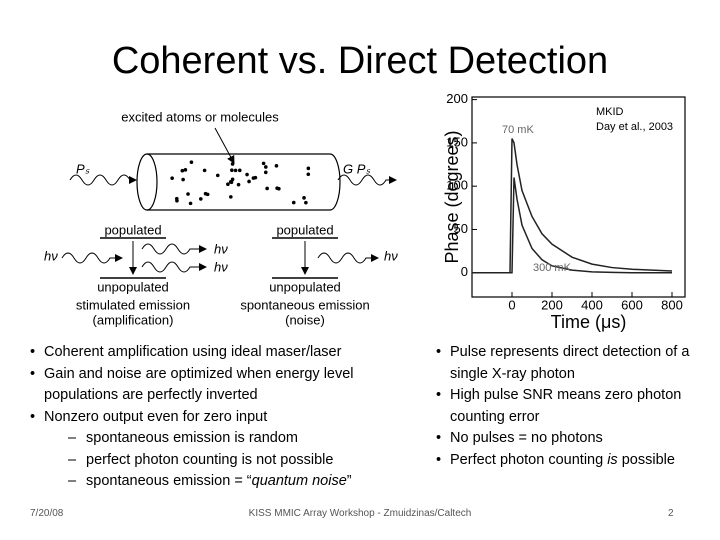  What do you see at coordinates (610, 112) in the screenshot?
I see `annotation: MKID` at bounding box center [610, 112].